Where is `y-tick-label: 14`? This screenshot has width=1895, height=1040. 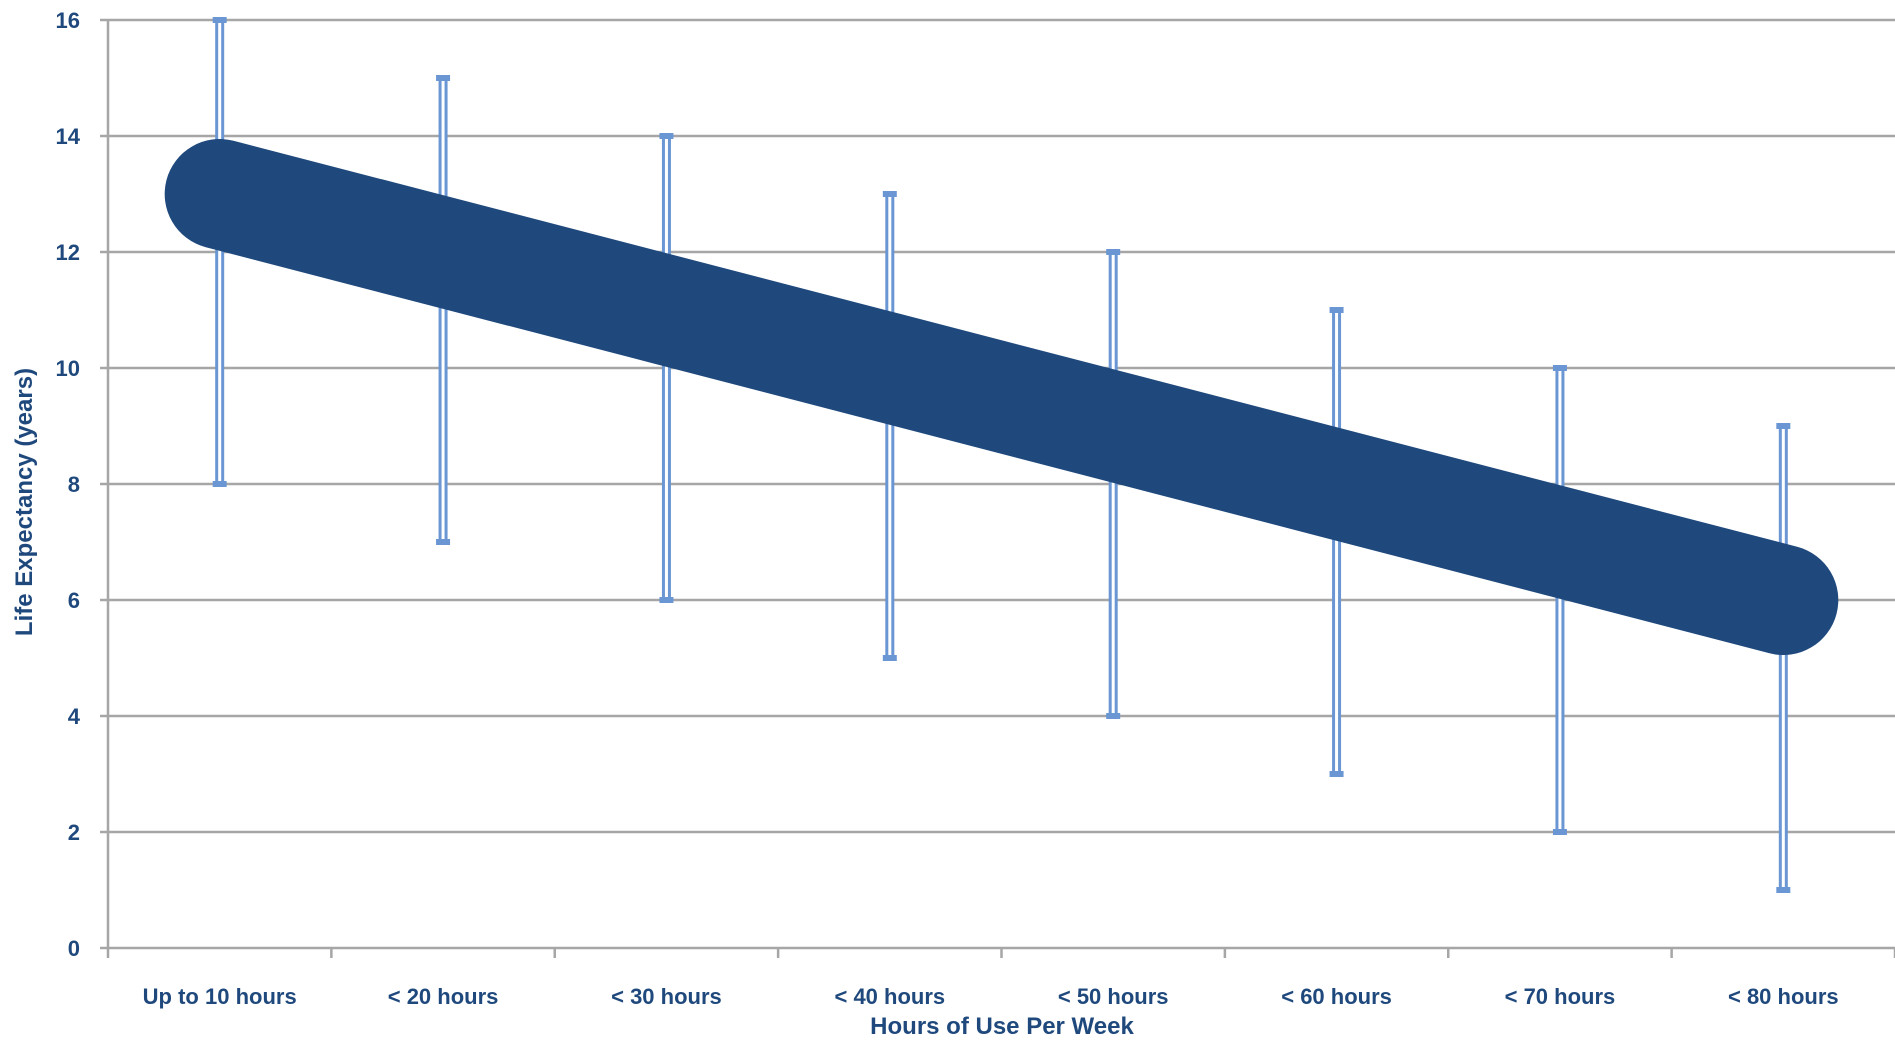 y-tick-label: 14 is located at coordinates (68, 136).